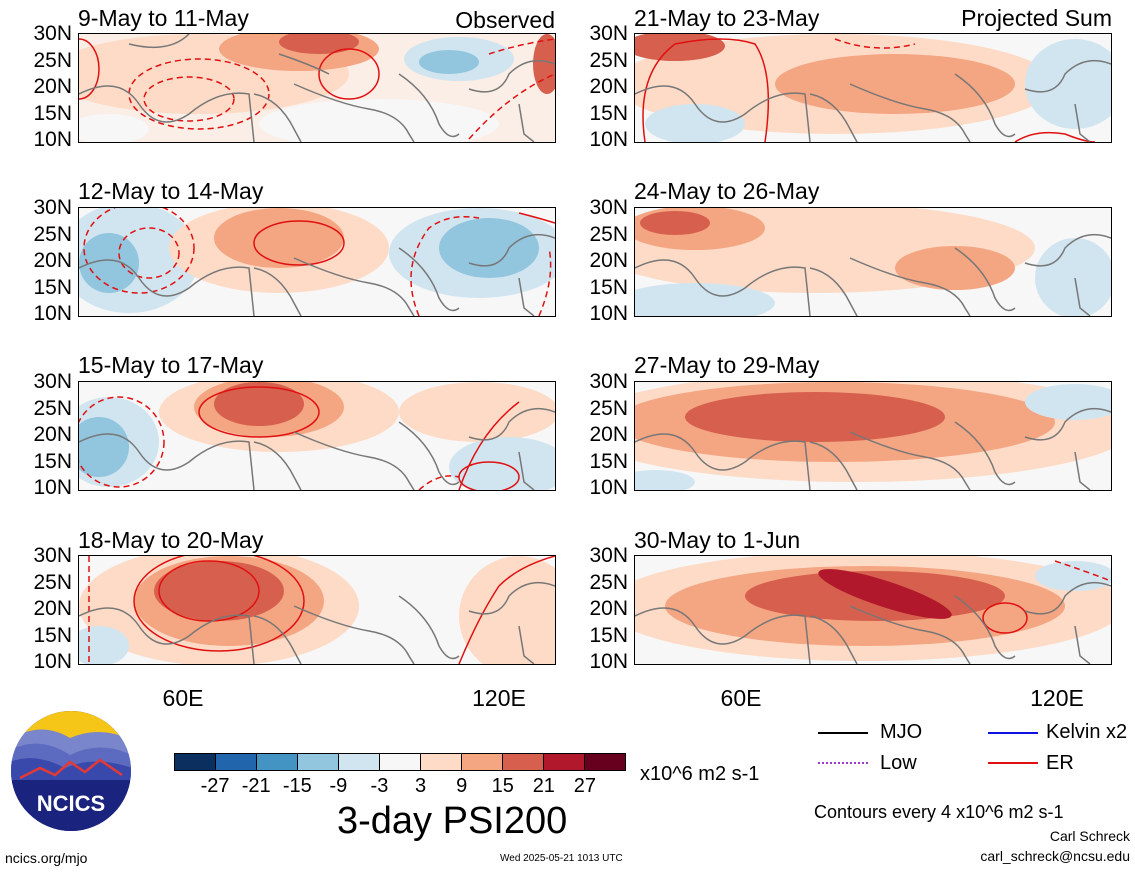  What do you see at coordinates (52, 582) in the screenshot?
I see `left-row-4-lat-25n: 25N` at bounding box center [52, 582].